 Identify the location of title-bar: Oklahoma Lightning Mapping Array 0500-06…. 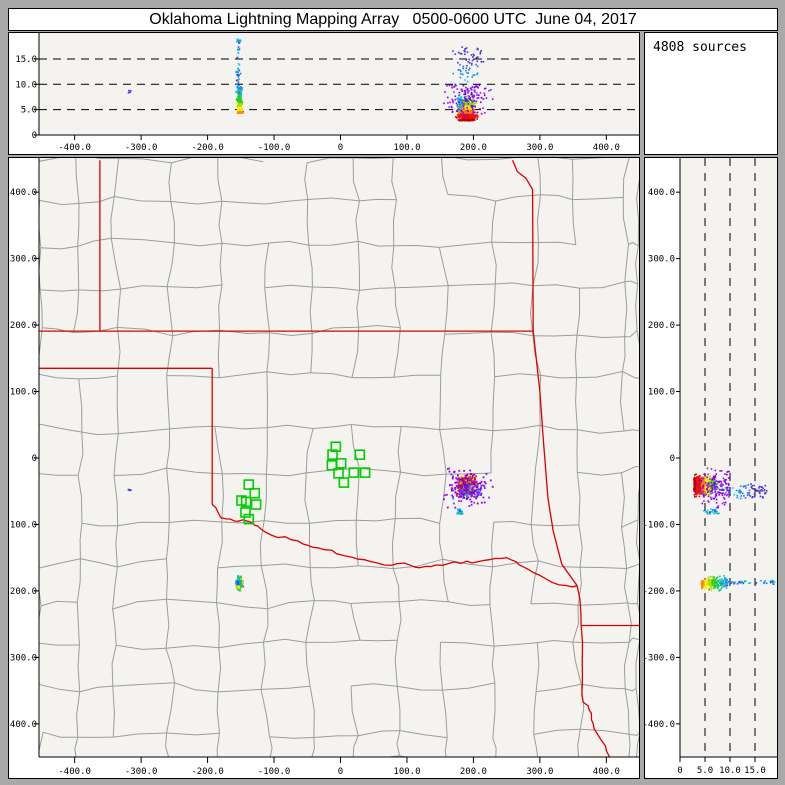
(393, 19).